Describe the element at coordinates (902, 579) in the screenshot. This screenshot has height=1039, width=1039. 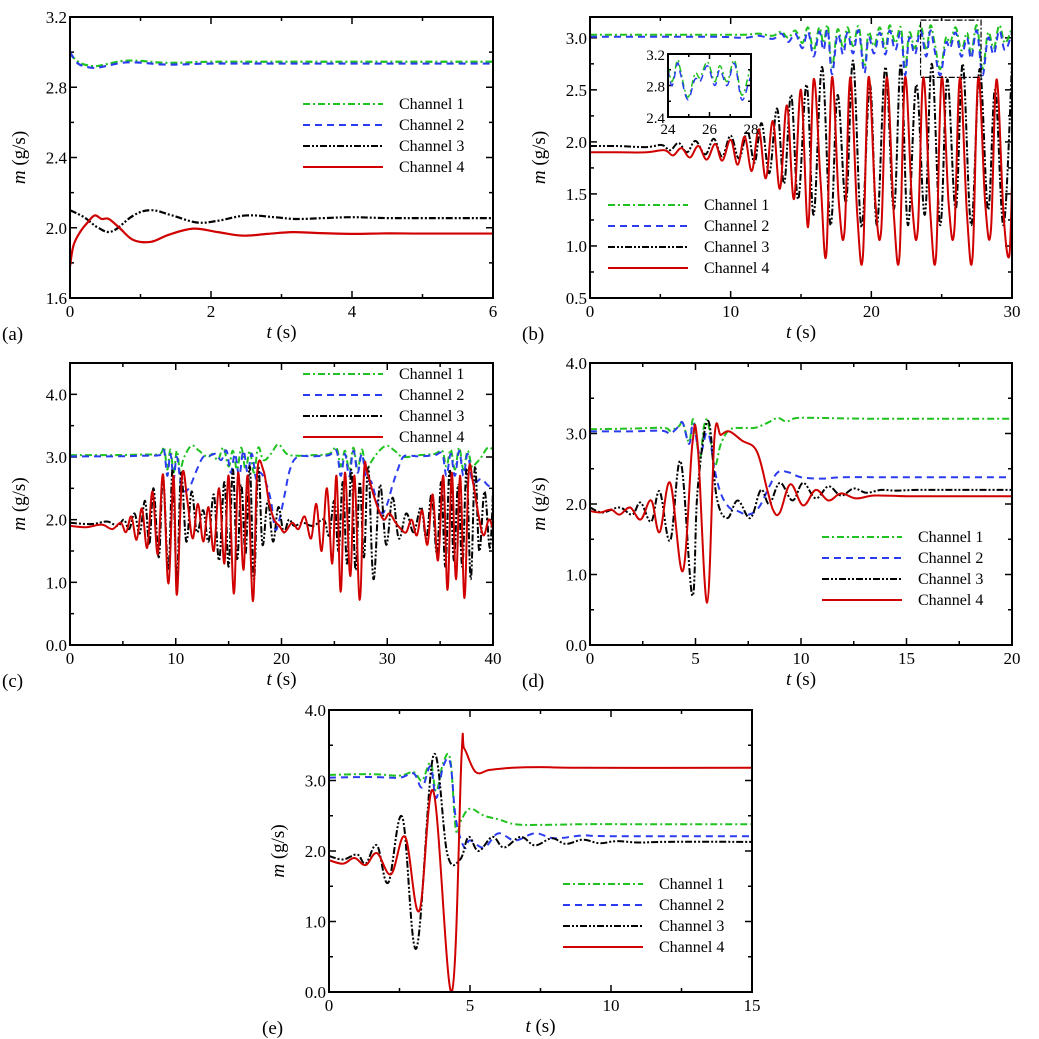
I see `legend-item: Channel 3` at that location.